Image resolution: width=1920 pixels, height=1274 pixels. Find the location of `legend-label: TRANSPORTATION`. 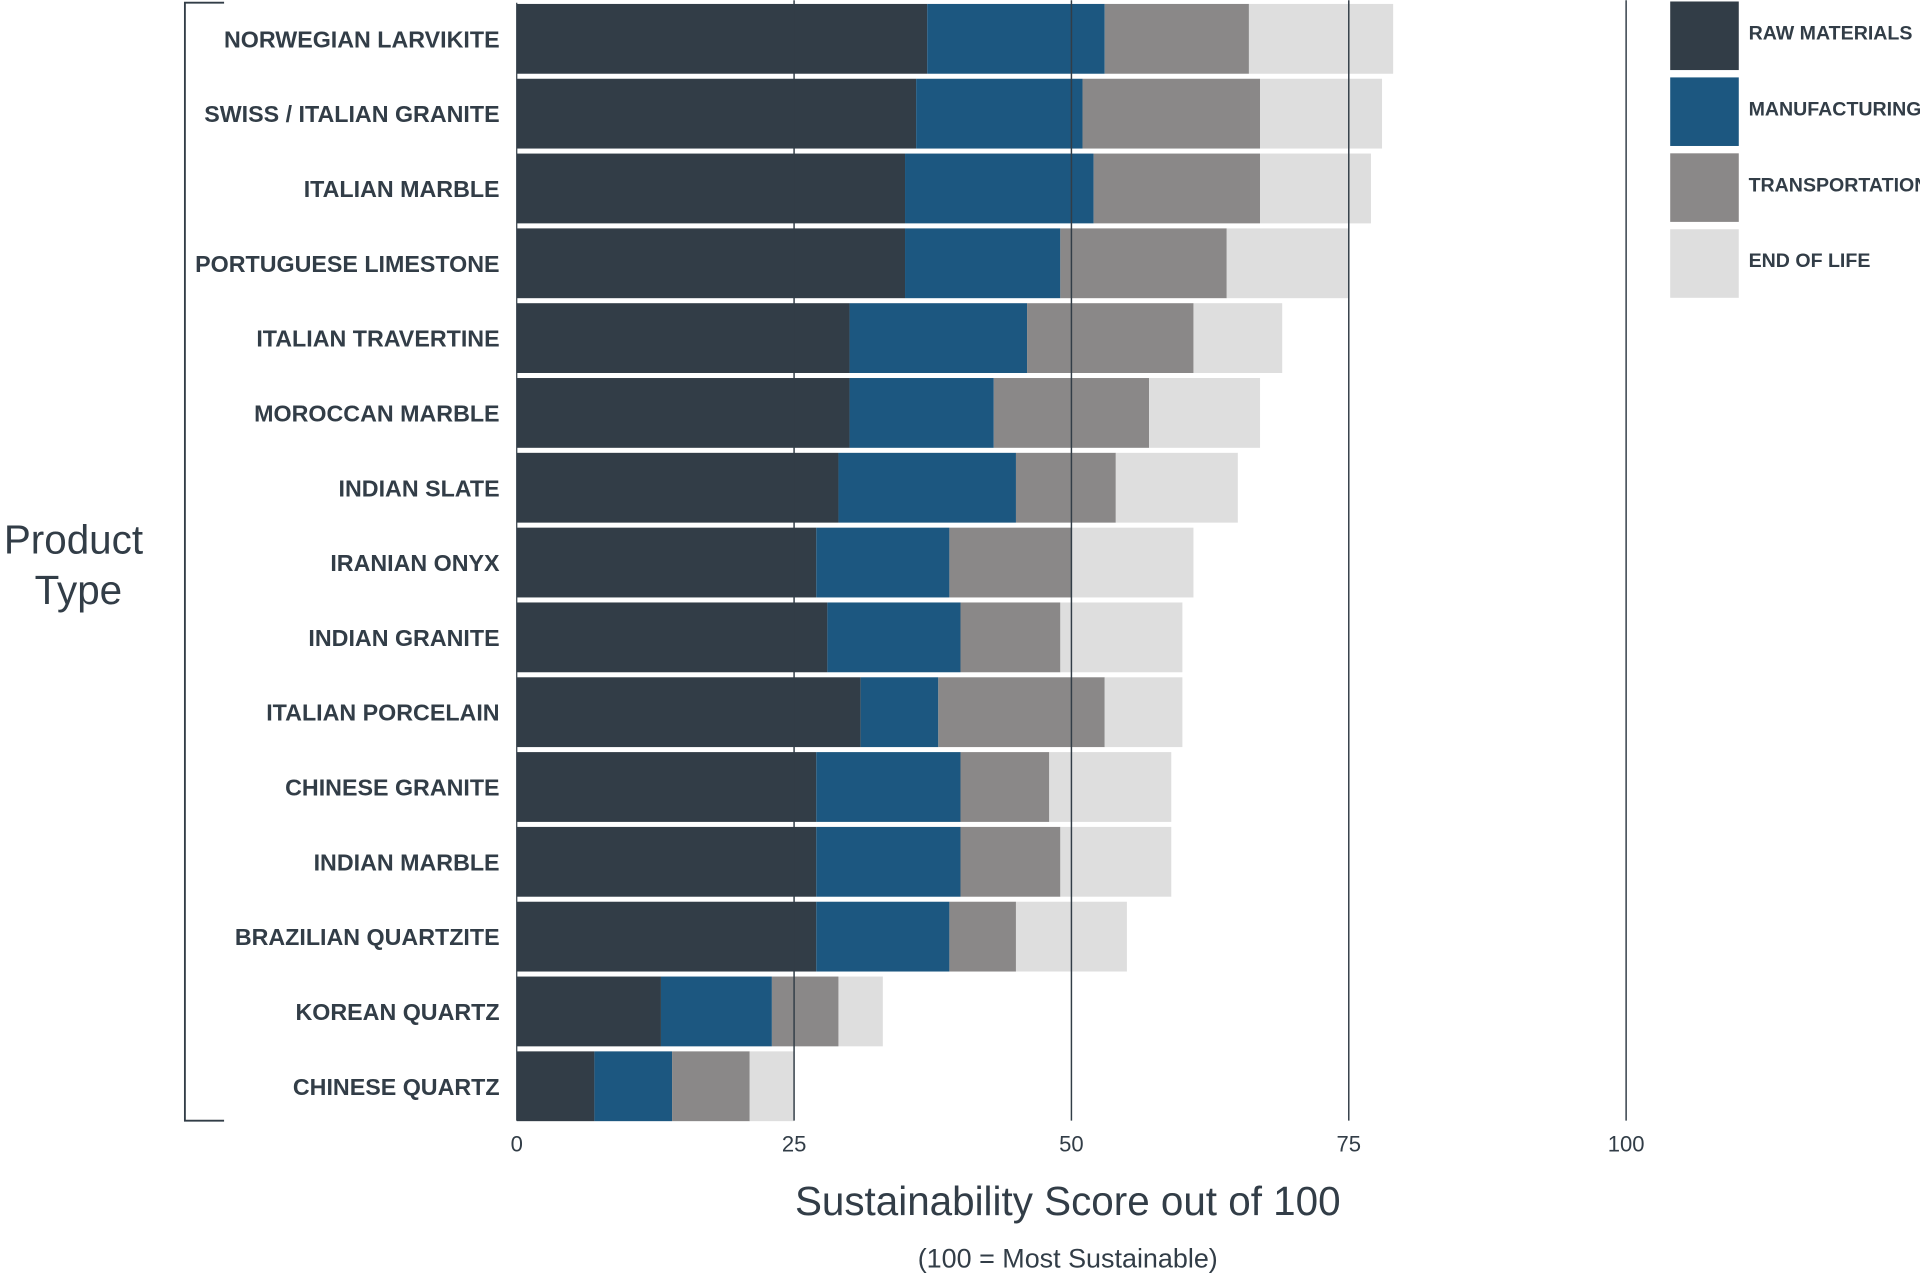

legend-label: TRANSPORTATION is located at coordinates (1834, 185).